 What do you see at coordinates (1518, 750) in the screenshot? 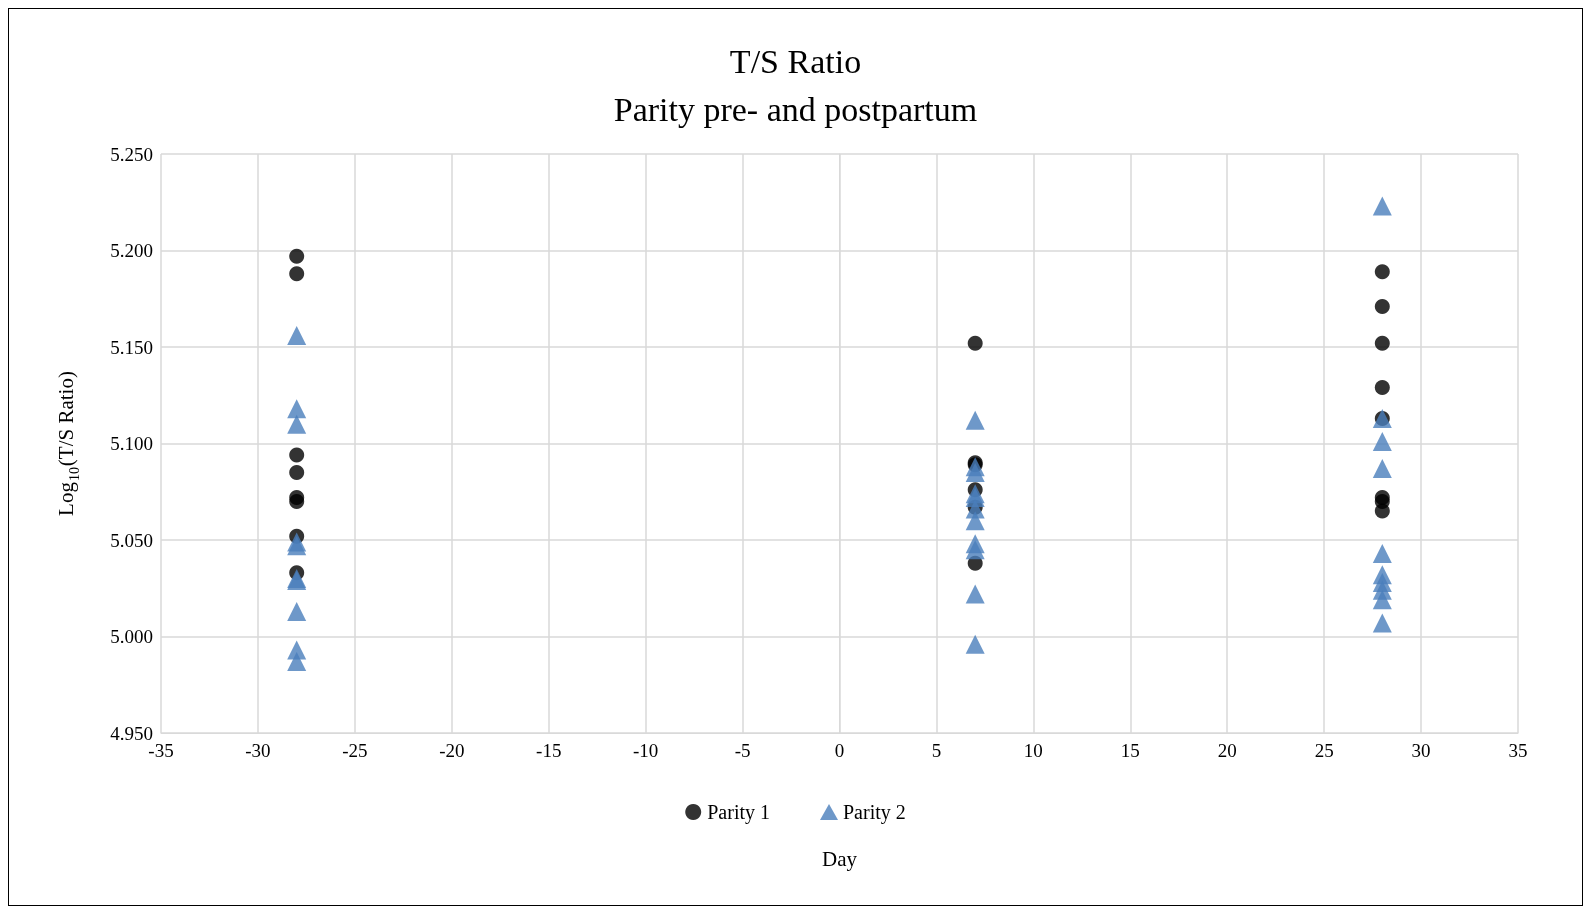
I see `x-tick-label: 35` at bounding box center [1518, 750].